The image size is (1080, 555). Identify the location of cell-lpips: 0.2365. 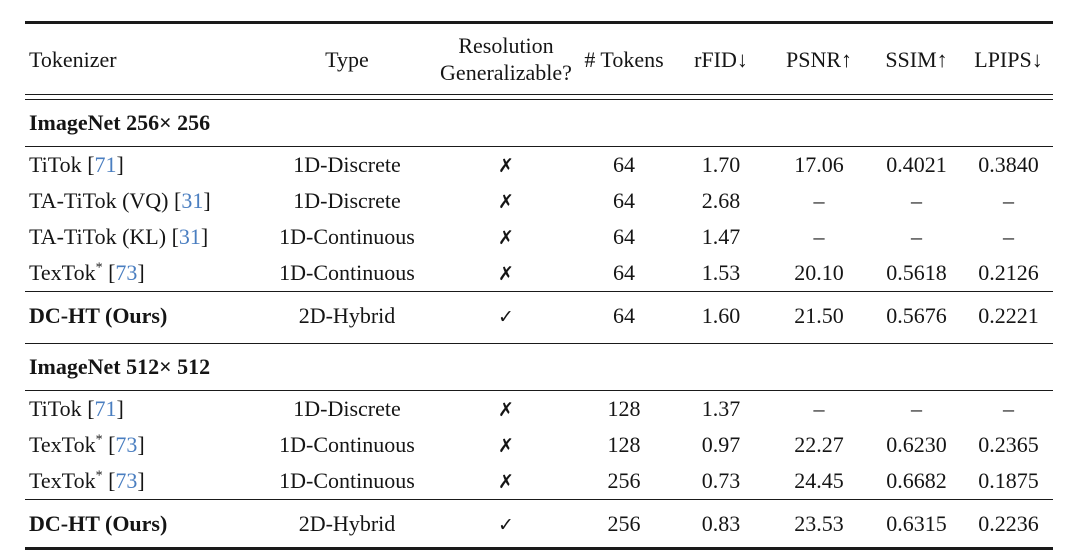
(1008, 444).